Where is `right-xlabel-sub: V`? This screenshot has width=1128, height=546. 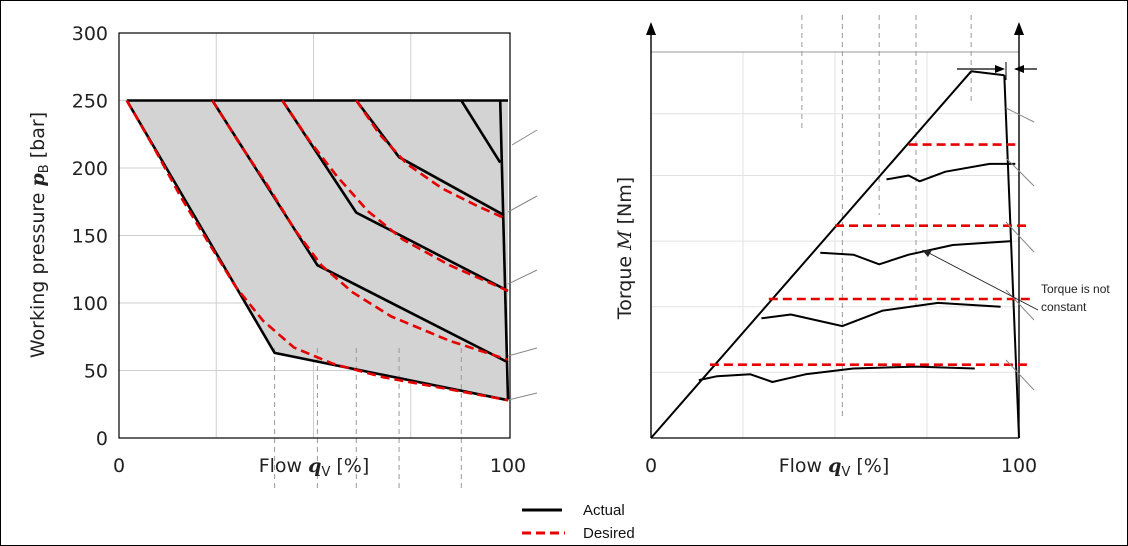 right-xlabel-sub: V is located at coordinates (845, 472).